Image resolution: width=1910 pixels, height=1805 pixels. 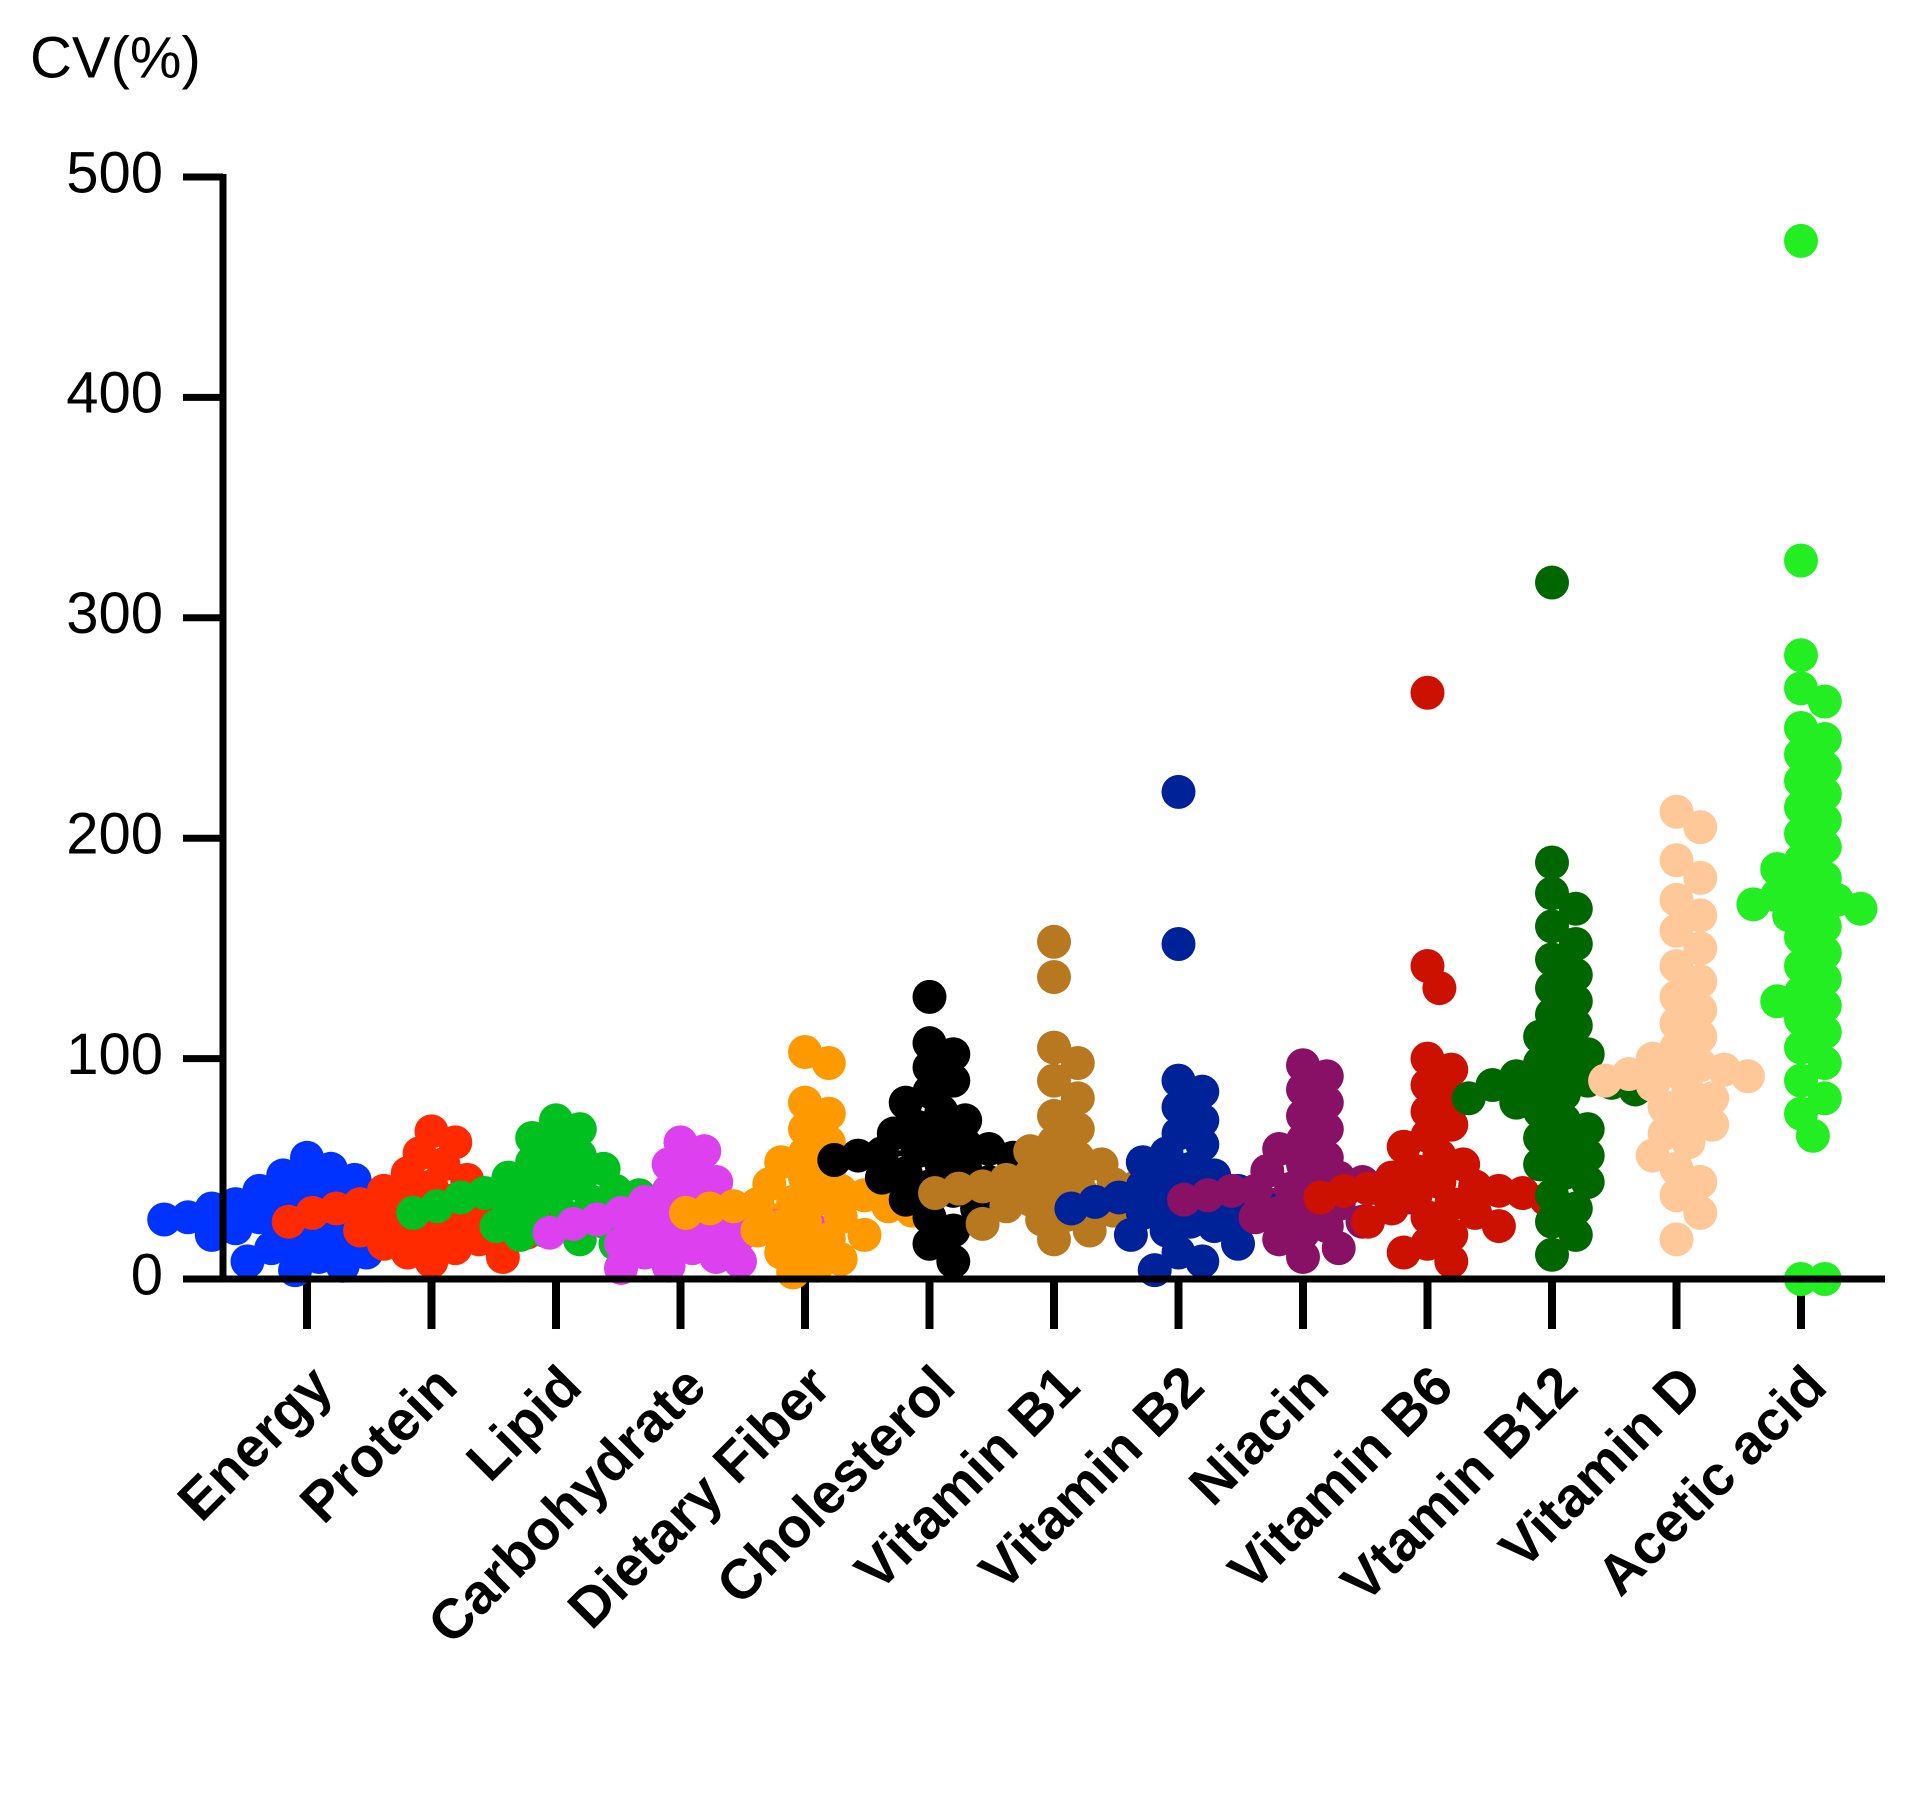 What do you see at coordinates (147, 1274) in the screenshot?
I see `y-tick-label: 0` at bounding box center [147, 1274].